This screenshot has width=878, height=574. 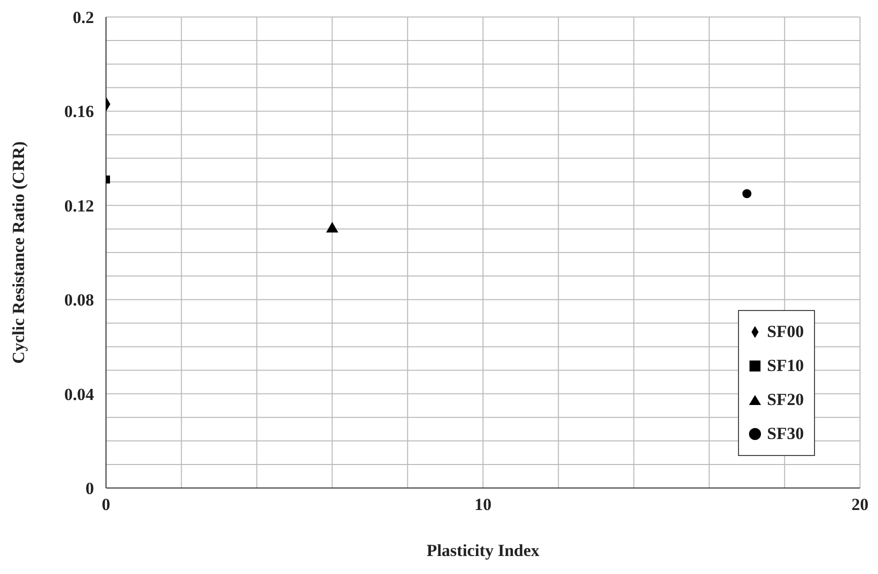 I want to click on legend-label: SF00, so click(x=785, y=332).